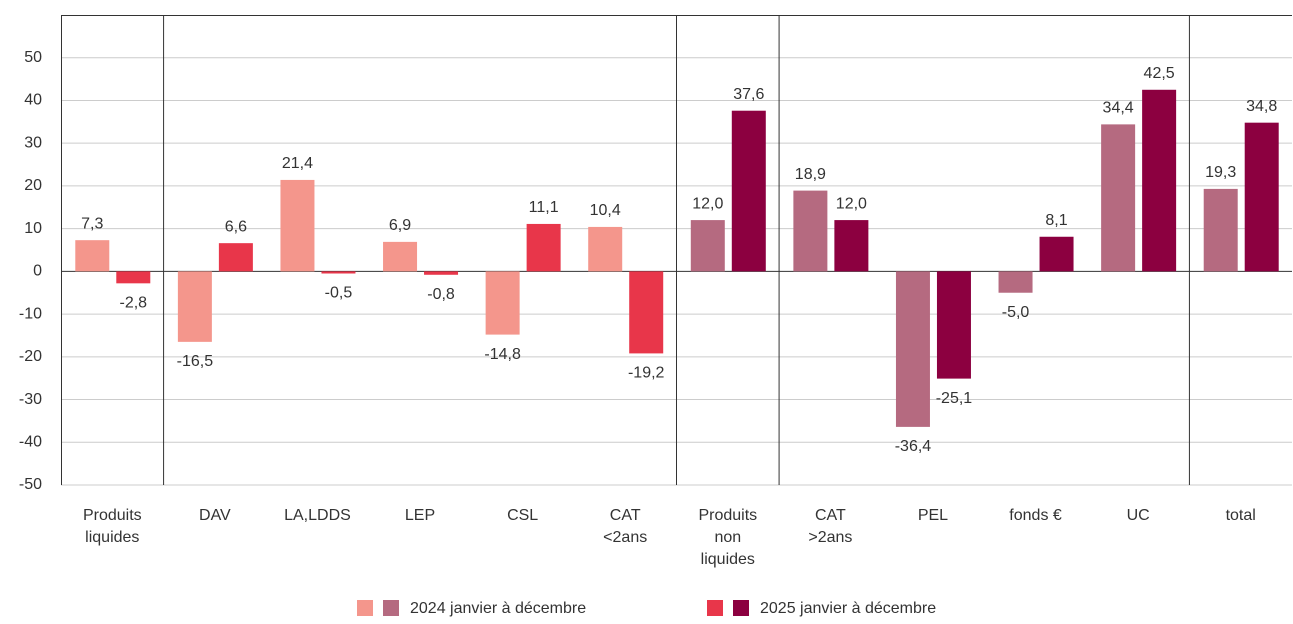 Image resolution: width=1293 pixels, height=624 pixels. Describe the element at coordinates (1220, 172) in the screenshot. I see `value-label: 19,3` at that location.